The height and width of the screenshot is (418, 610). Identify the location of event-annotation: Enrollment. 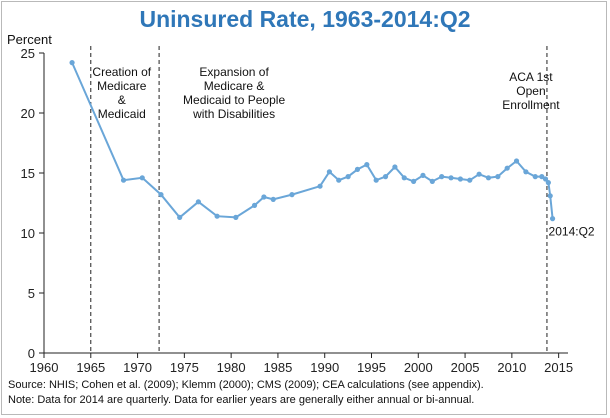
(531, 105).